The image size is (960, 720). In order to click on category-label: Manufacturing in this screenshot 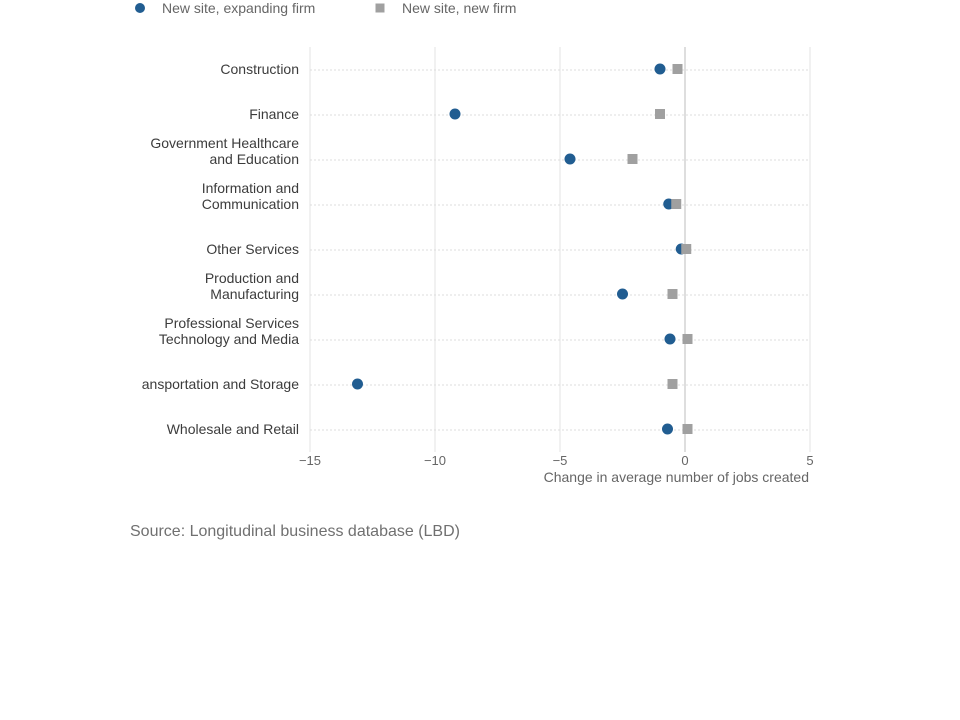, I will do `click(254, 294)`.